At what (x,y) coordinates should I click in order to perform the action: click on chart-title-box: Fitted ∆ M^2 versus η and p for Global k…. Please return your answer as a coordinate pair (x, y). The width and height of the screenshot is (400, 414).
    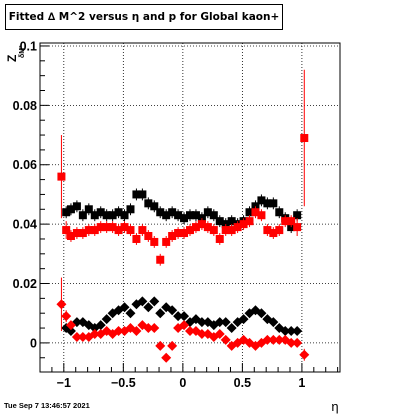
    Looking at the image, I should click on (144, 17).